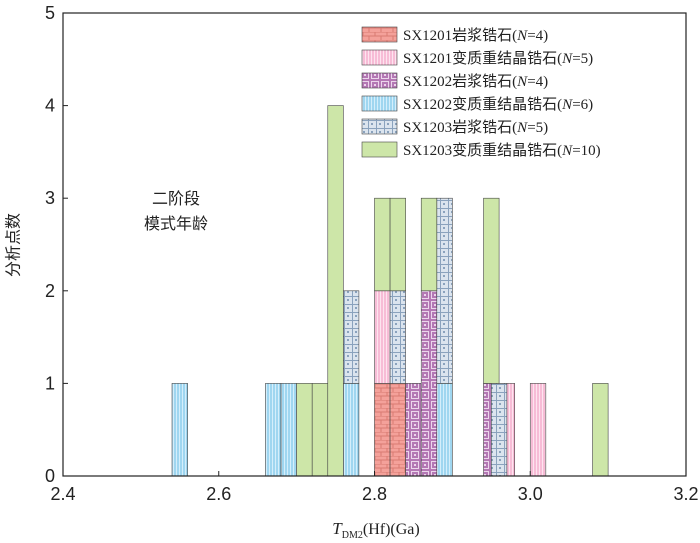 The image size is (700, 543). Describe the element at coordinates (502, 150) in the screenshot. I see `legend-label-6: SX1203变质重结晶锆石(N=10)` at that location.